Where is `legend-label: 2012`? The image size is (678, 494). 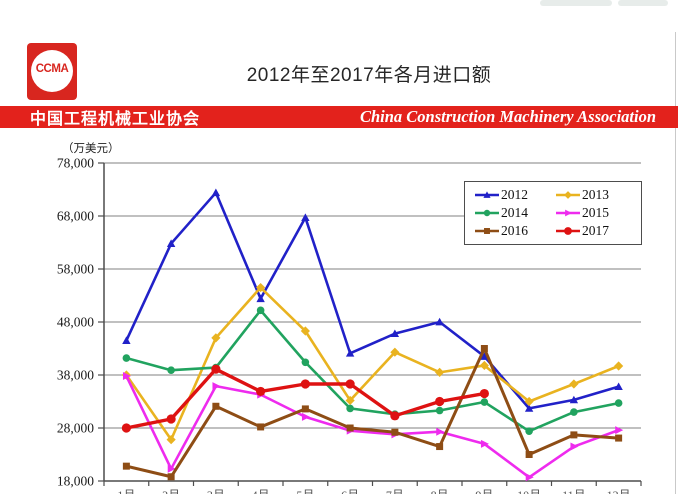
legend-label: 2012 is located at coordinates (514, 194).